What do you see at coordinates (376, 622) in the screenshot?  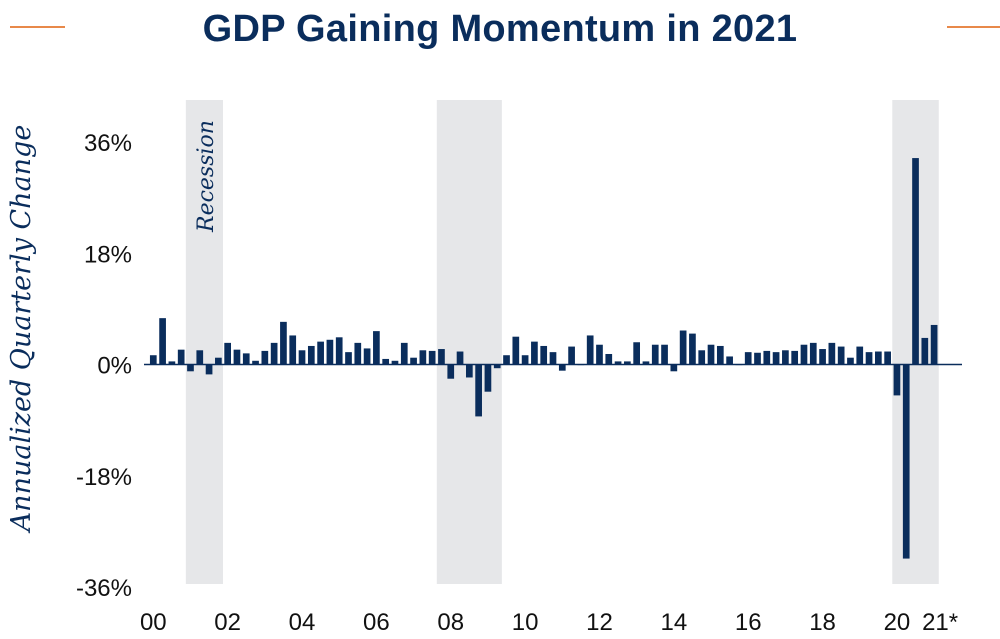 I see `x-tick-label: 06` at bounding box center [376, 622].